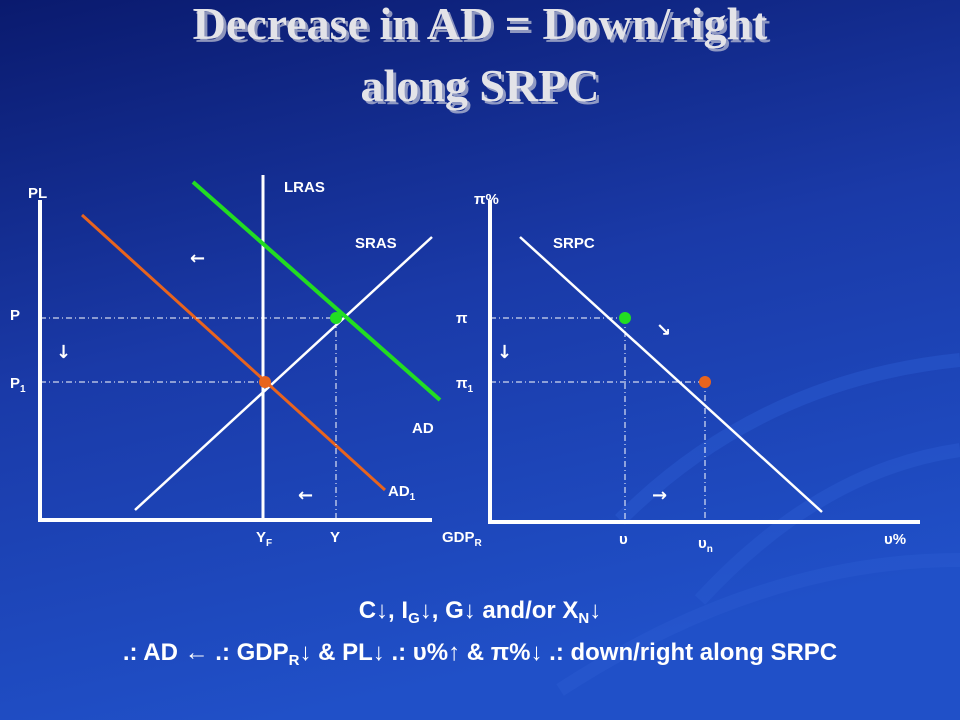 This screenshot has height=720, width=960. Describe the element at coordinates (462, 318) in the screenshot. I see `inflation-label: π` at that location.